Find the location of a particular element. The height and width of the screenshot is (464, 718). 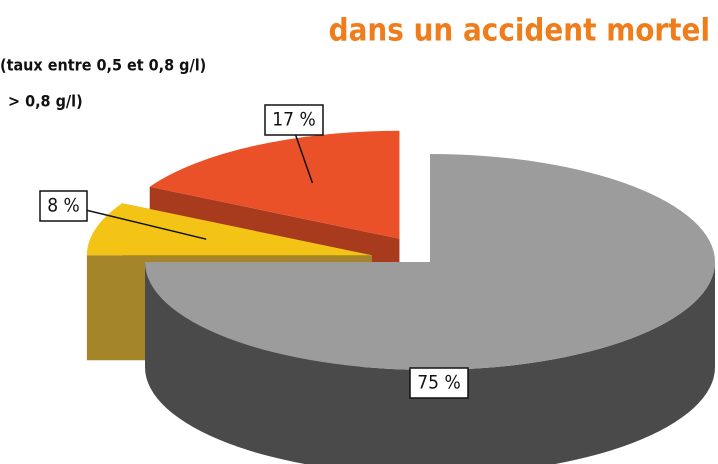

data-label: 75 % is located at coordinates (438, 383).